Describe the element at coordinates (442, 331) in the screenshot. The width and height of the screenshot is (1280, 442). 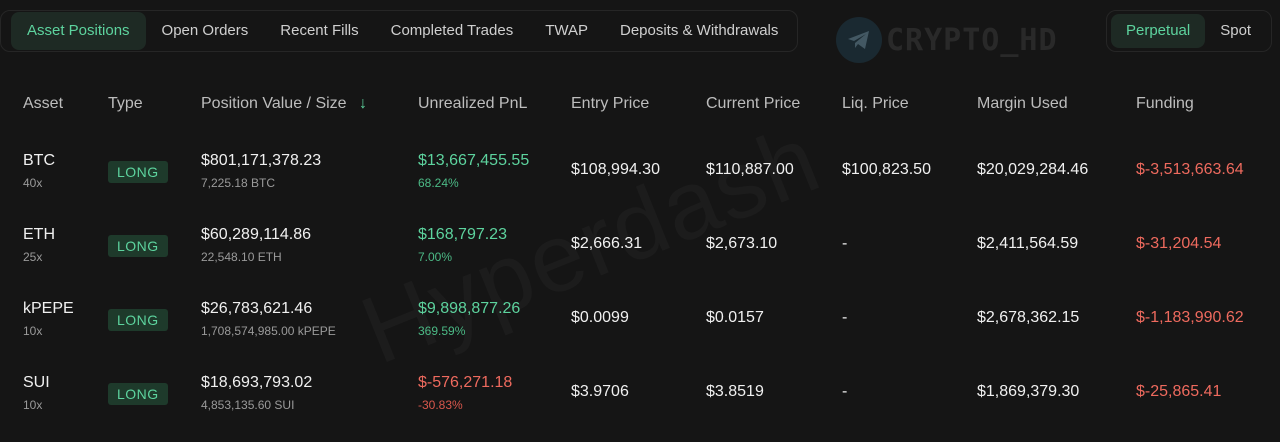
I see `unrealized-pnl-pct: 369.59%` at that location.